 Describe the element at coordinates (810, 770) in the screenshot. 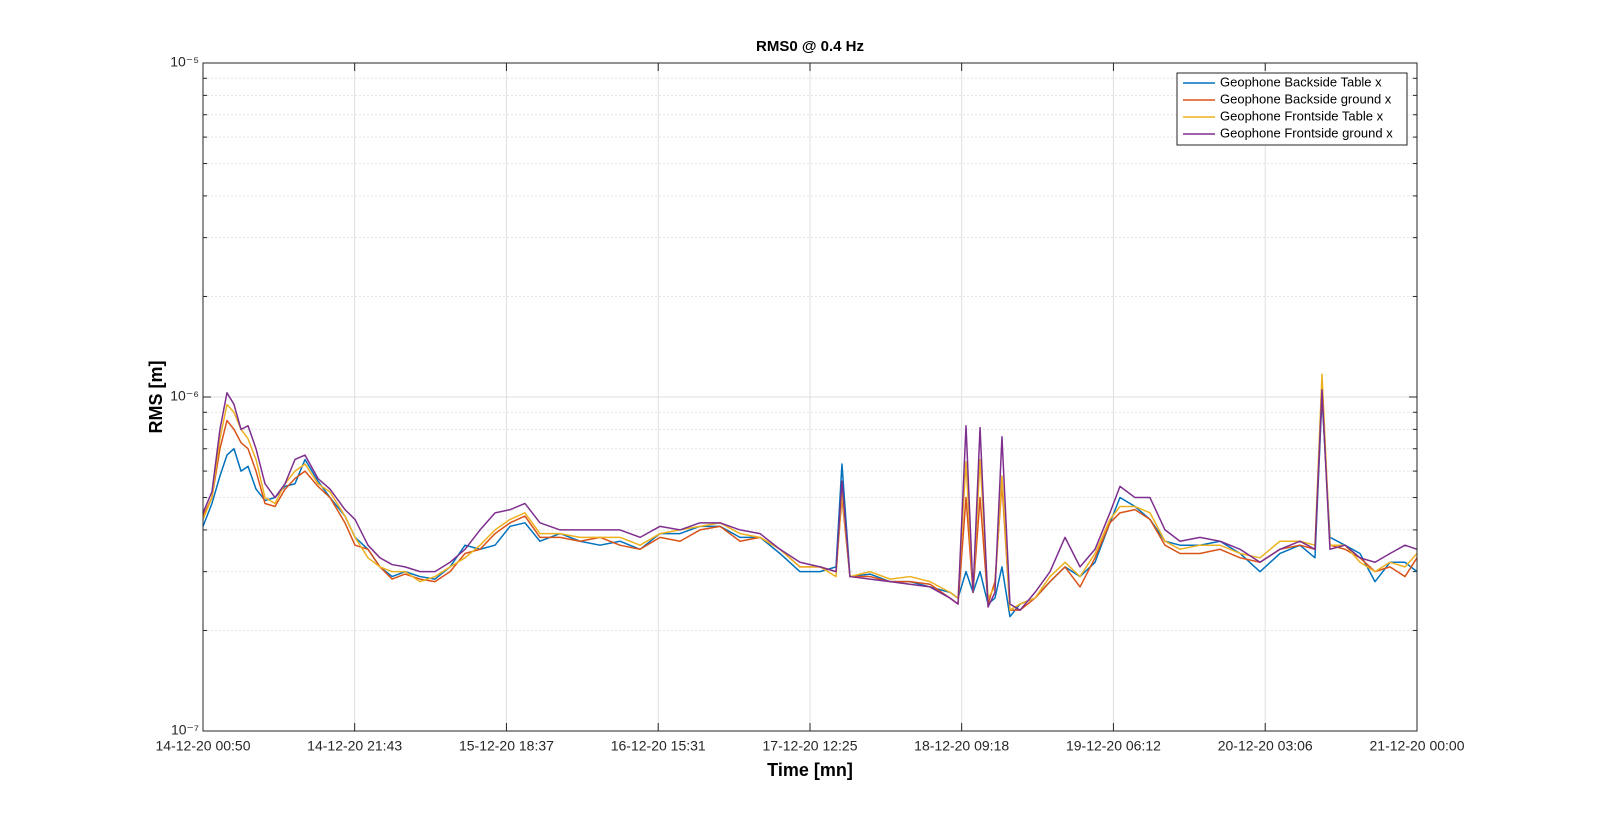

I see `x-axis-label: Time [mn]` at that location.